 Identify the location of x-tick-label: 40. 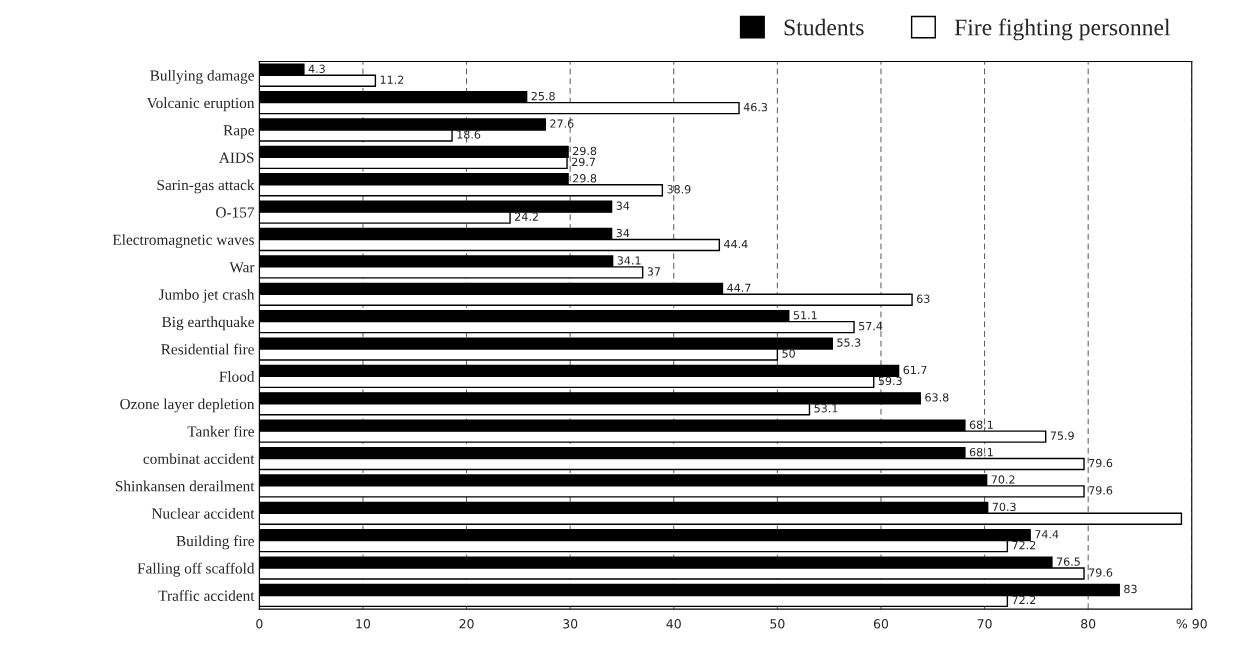
(673, 624).